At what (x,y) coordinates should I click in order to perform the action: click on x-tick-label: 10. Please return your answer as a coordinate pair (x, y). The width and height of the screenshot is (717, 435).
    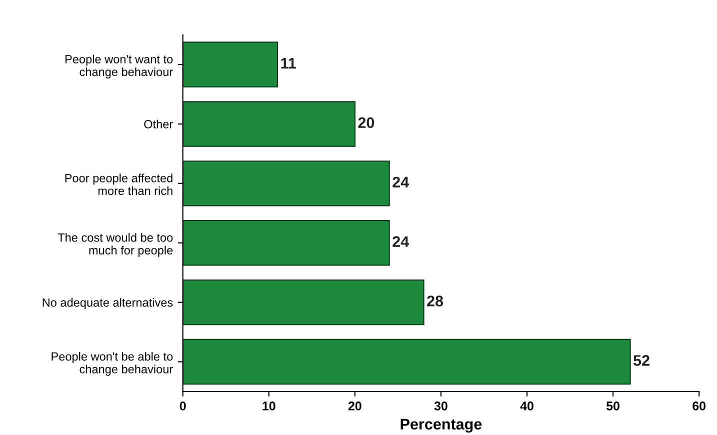
    Looking at the image, I should click on (269, 406).